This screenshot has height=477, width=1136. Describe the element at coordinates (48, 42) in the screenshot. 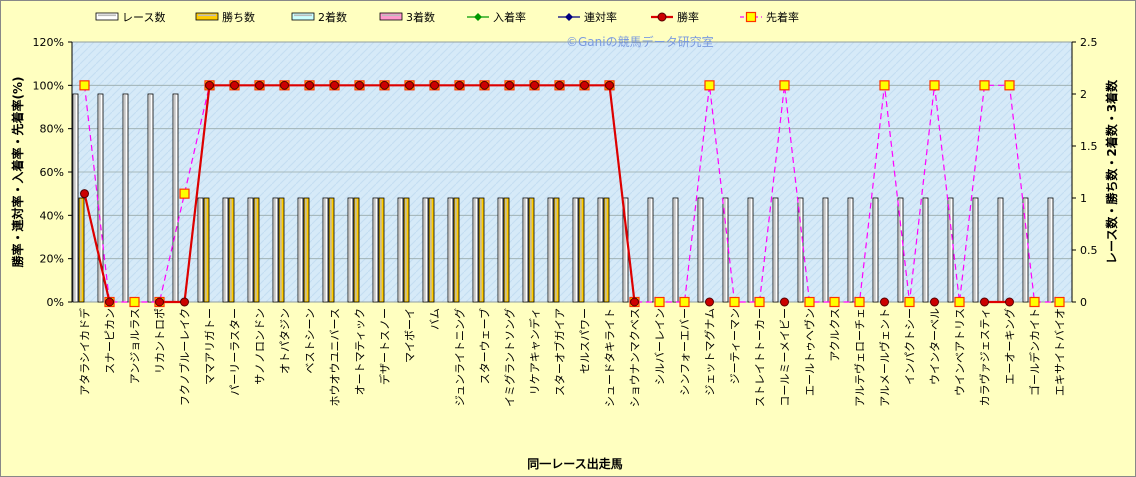

I see `left-tick-label: 120%` at that location.